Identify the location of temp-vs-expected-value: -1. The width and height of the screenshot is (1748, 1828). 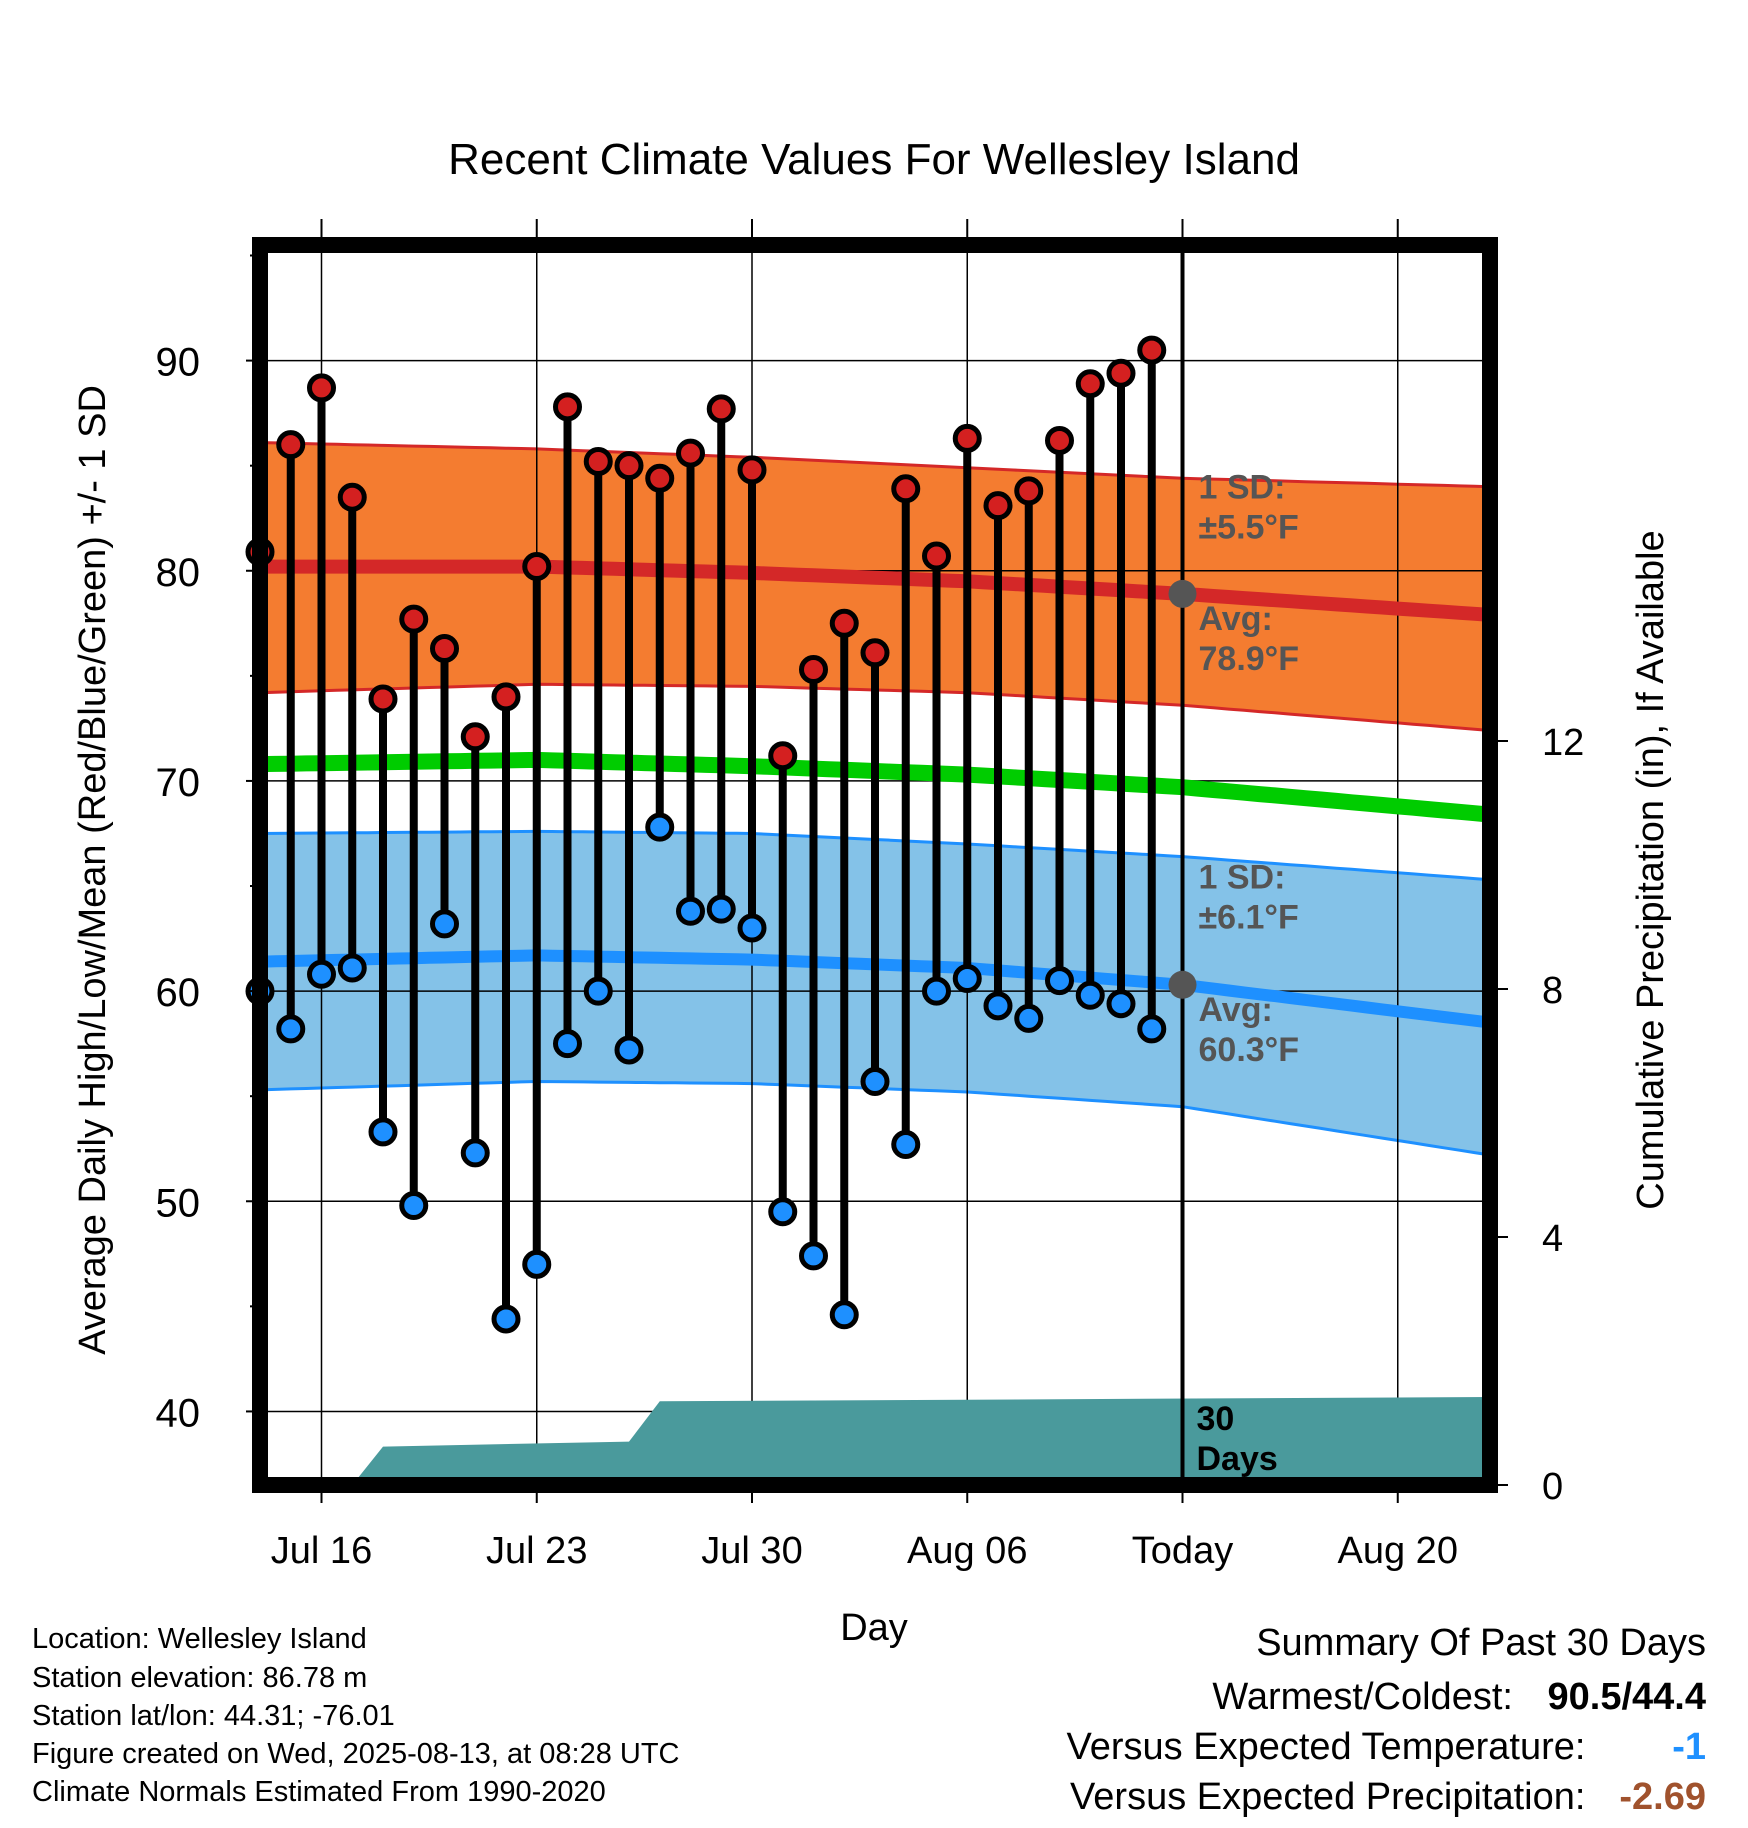
(1689, 1747).